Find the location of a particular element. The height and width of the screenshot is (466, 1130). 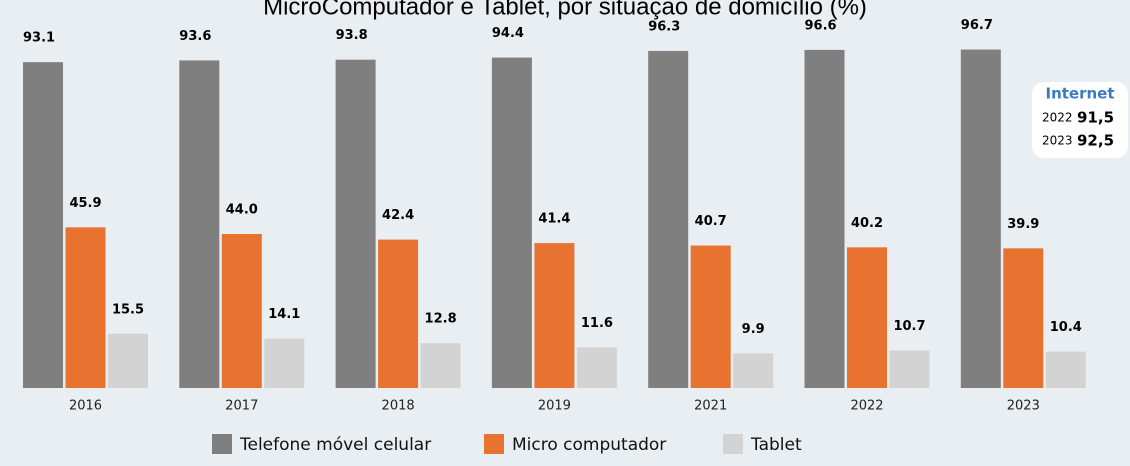

value-label: 94.4 is located at coordinates (508, 33).